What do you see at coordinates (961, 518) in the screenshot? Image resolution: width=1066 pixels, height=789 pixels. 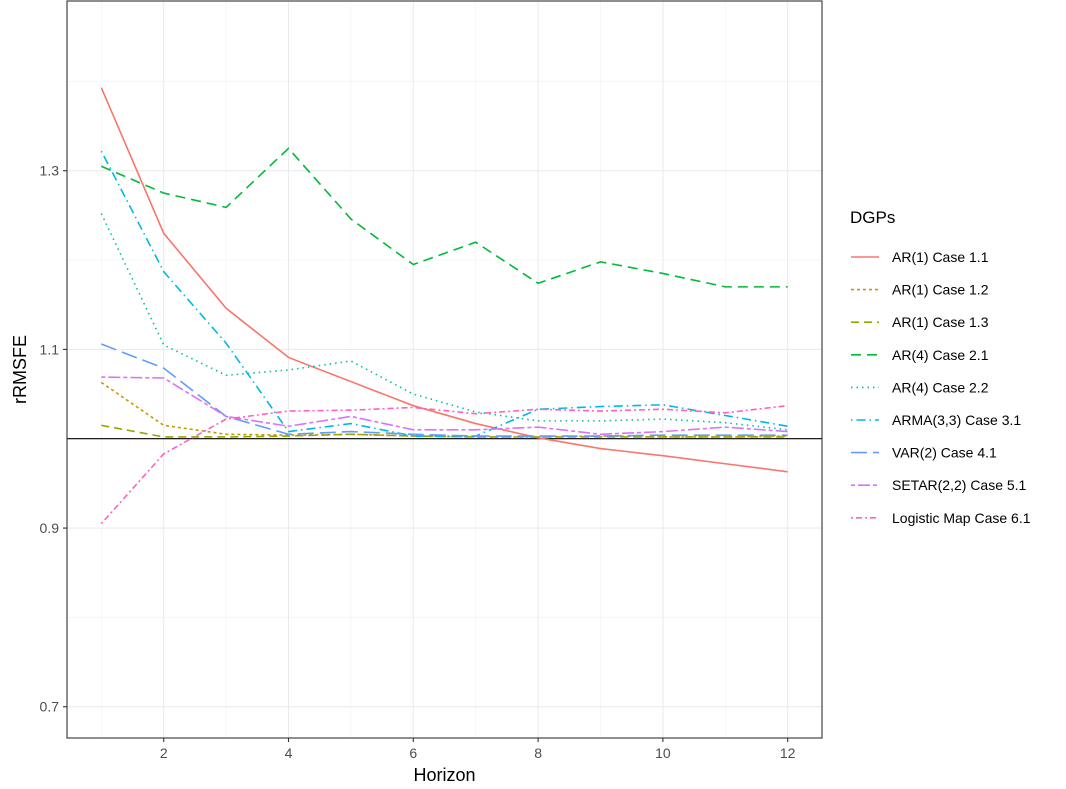 I see `legend-label-9: Logistic Map Case 6.1` at bounding box center [961, 518].